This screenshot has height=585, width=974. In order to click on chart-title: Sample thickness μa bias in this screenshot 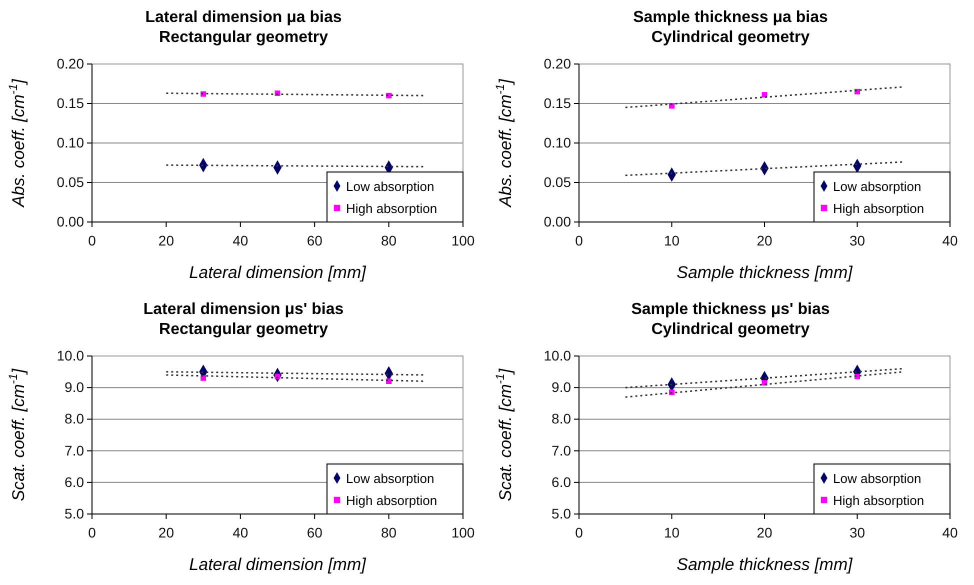, I will do `click(730, 17)`.